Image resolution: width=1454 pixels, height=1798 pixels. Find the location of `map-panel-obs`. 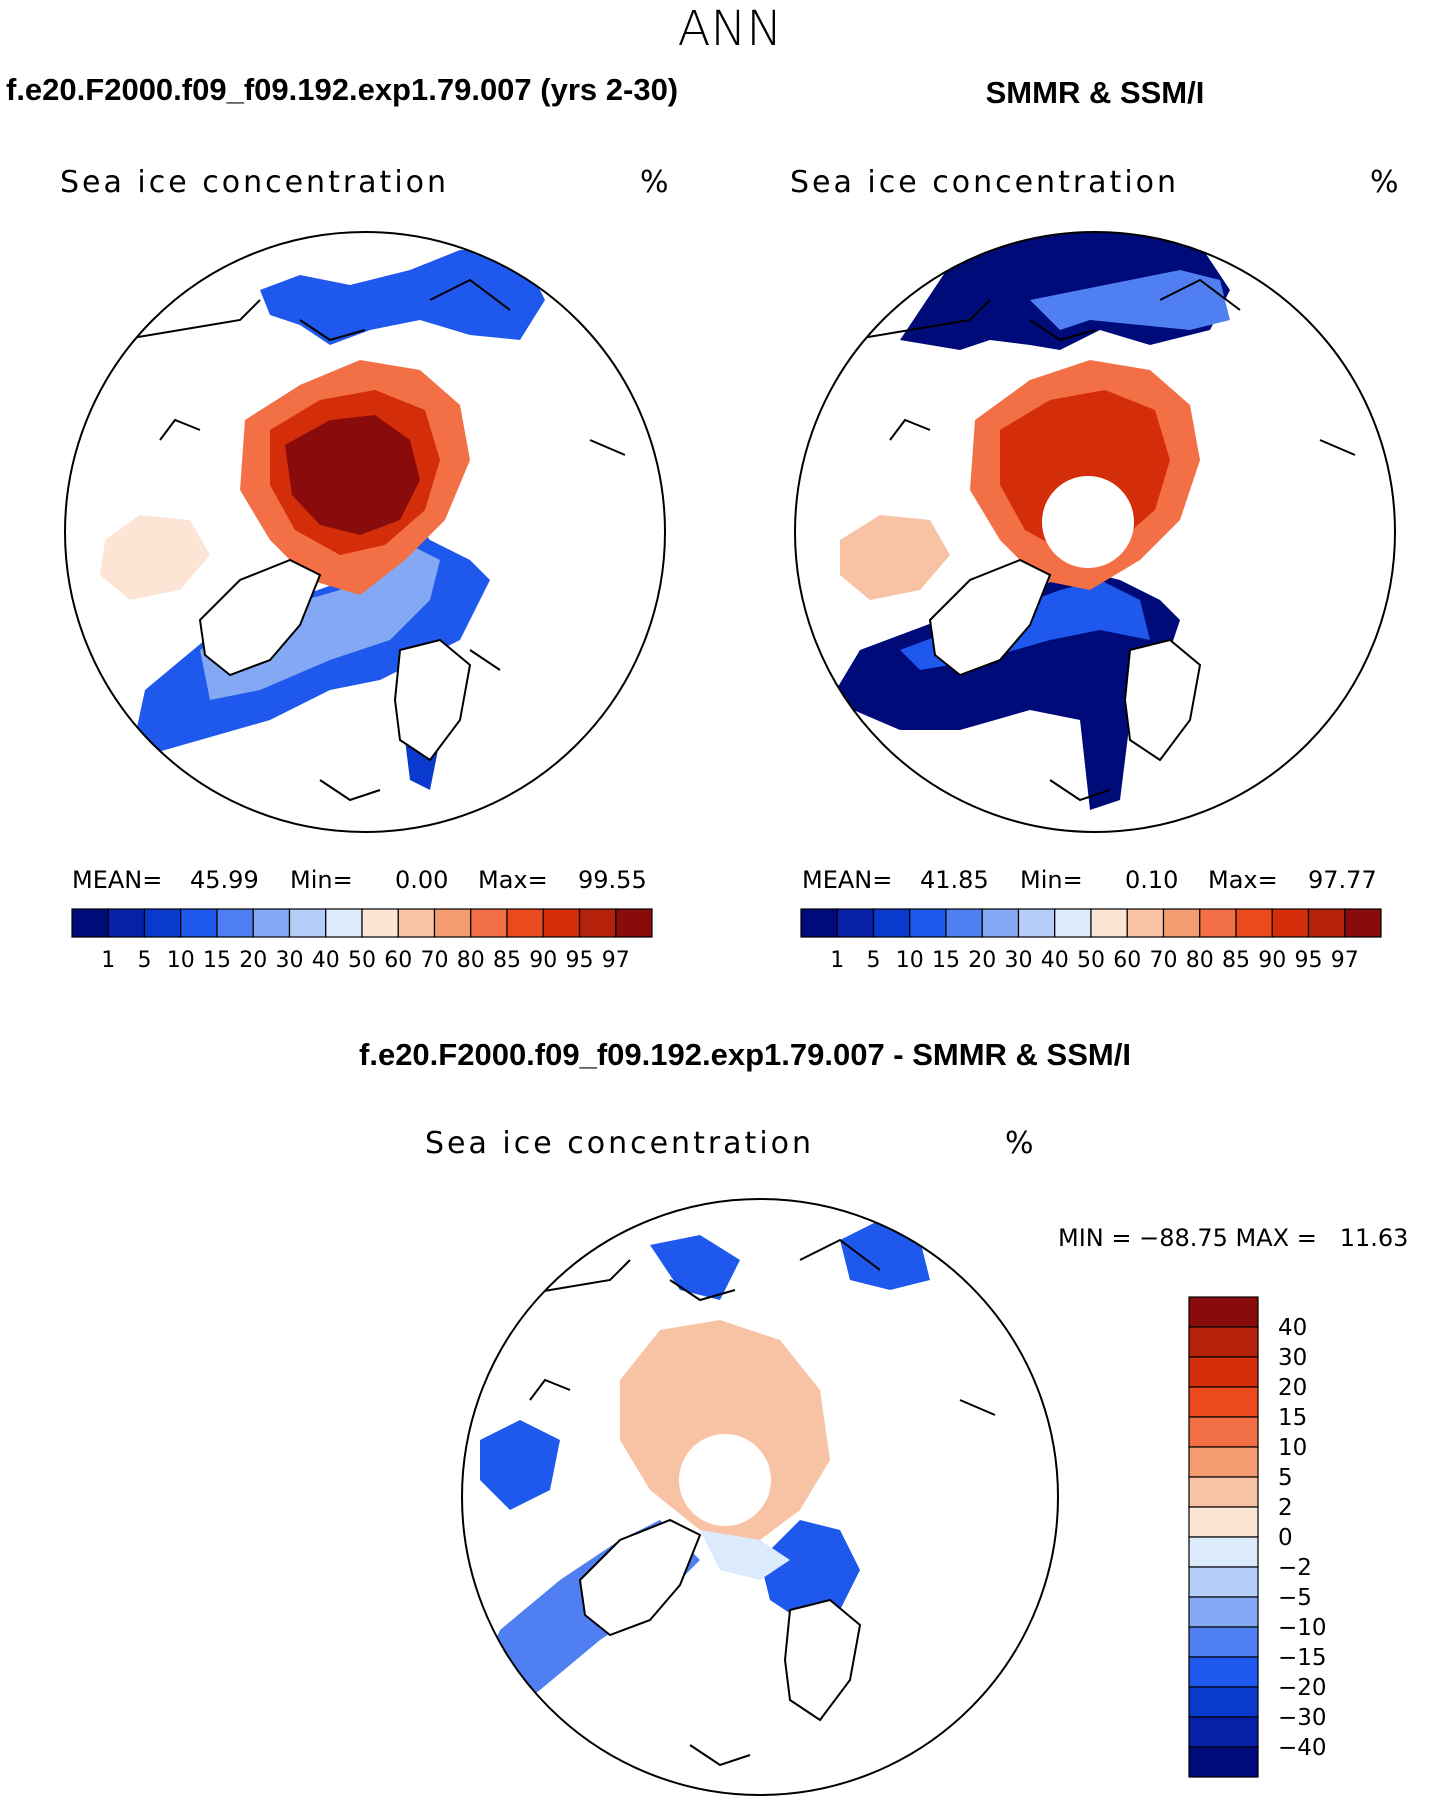

map-panel-obs is located at coordinates (1095, 532).